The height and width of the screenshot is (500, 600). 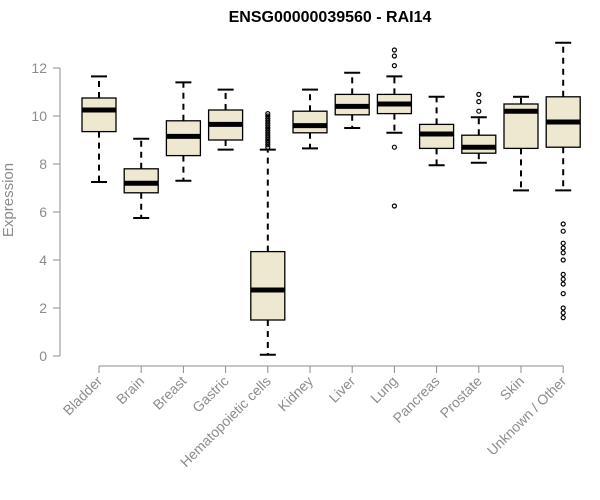 I want to click on box-breast, so click(x=183, y=131).